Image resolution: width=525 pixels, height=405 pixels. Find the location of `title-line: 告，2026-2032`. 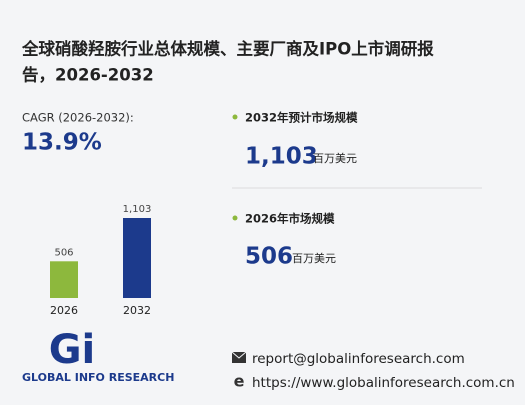

title-line: 告，2026-2032 is located at coordinates (88, 75).